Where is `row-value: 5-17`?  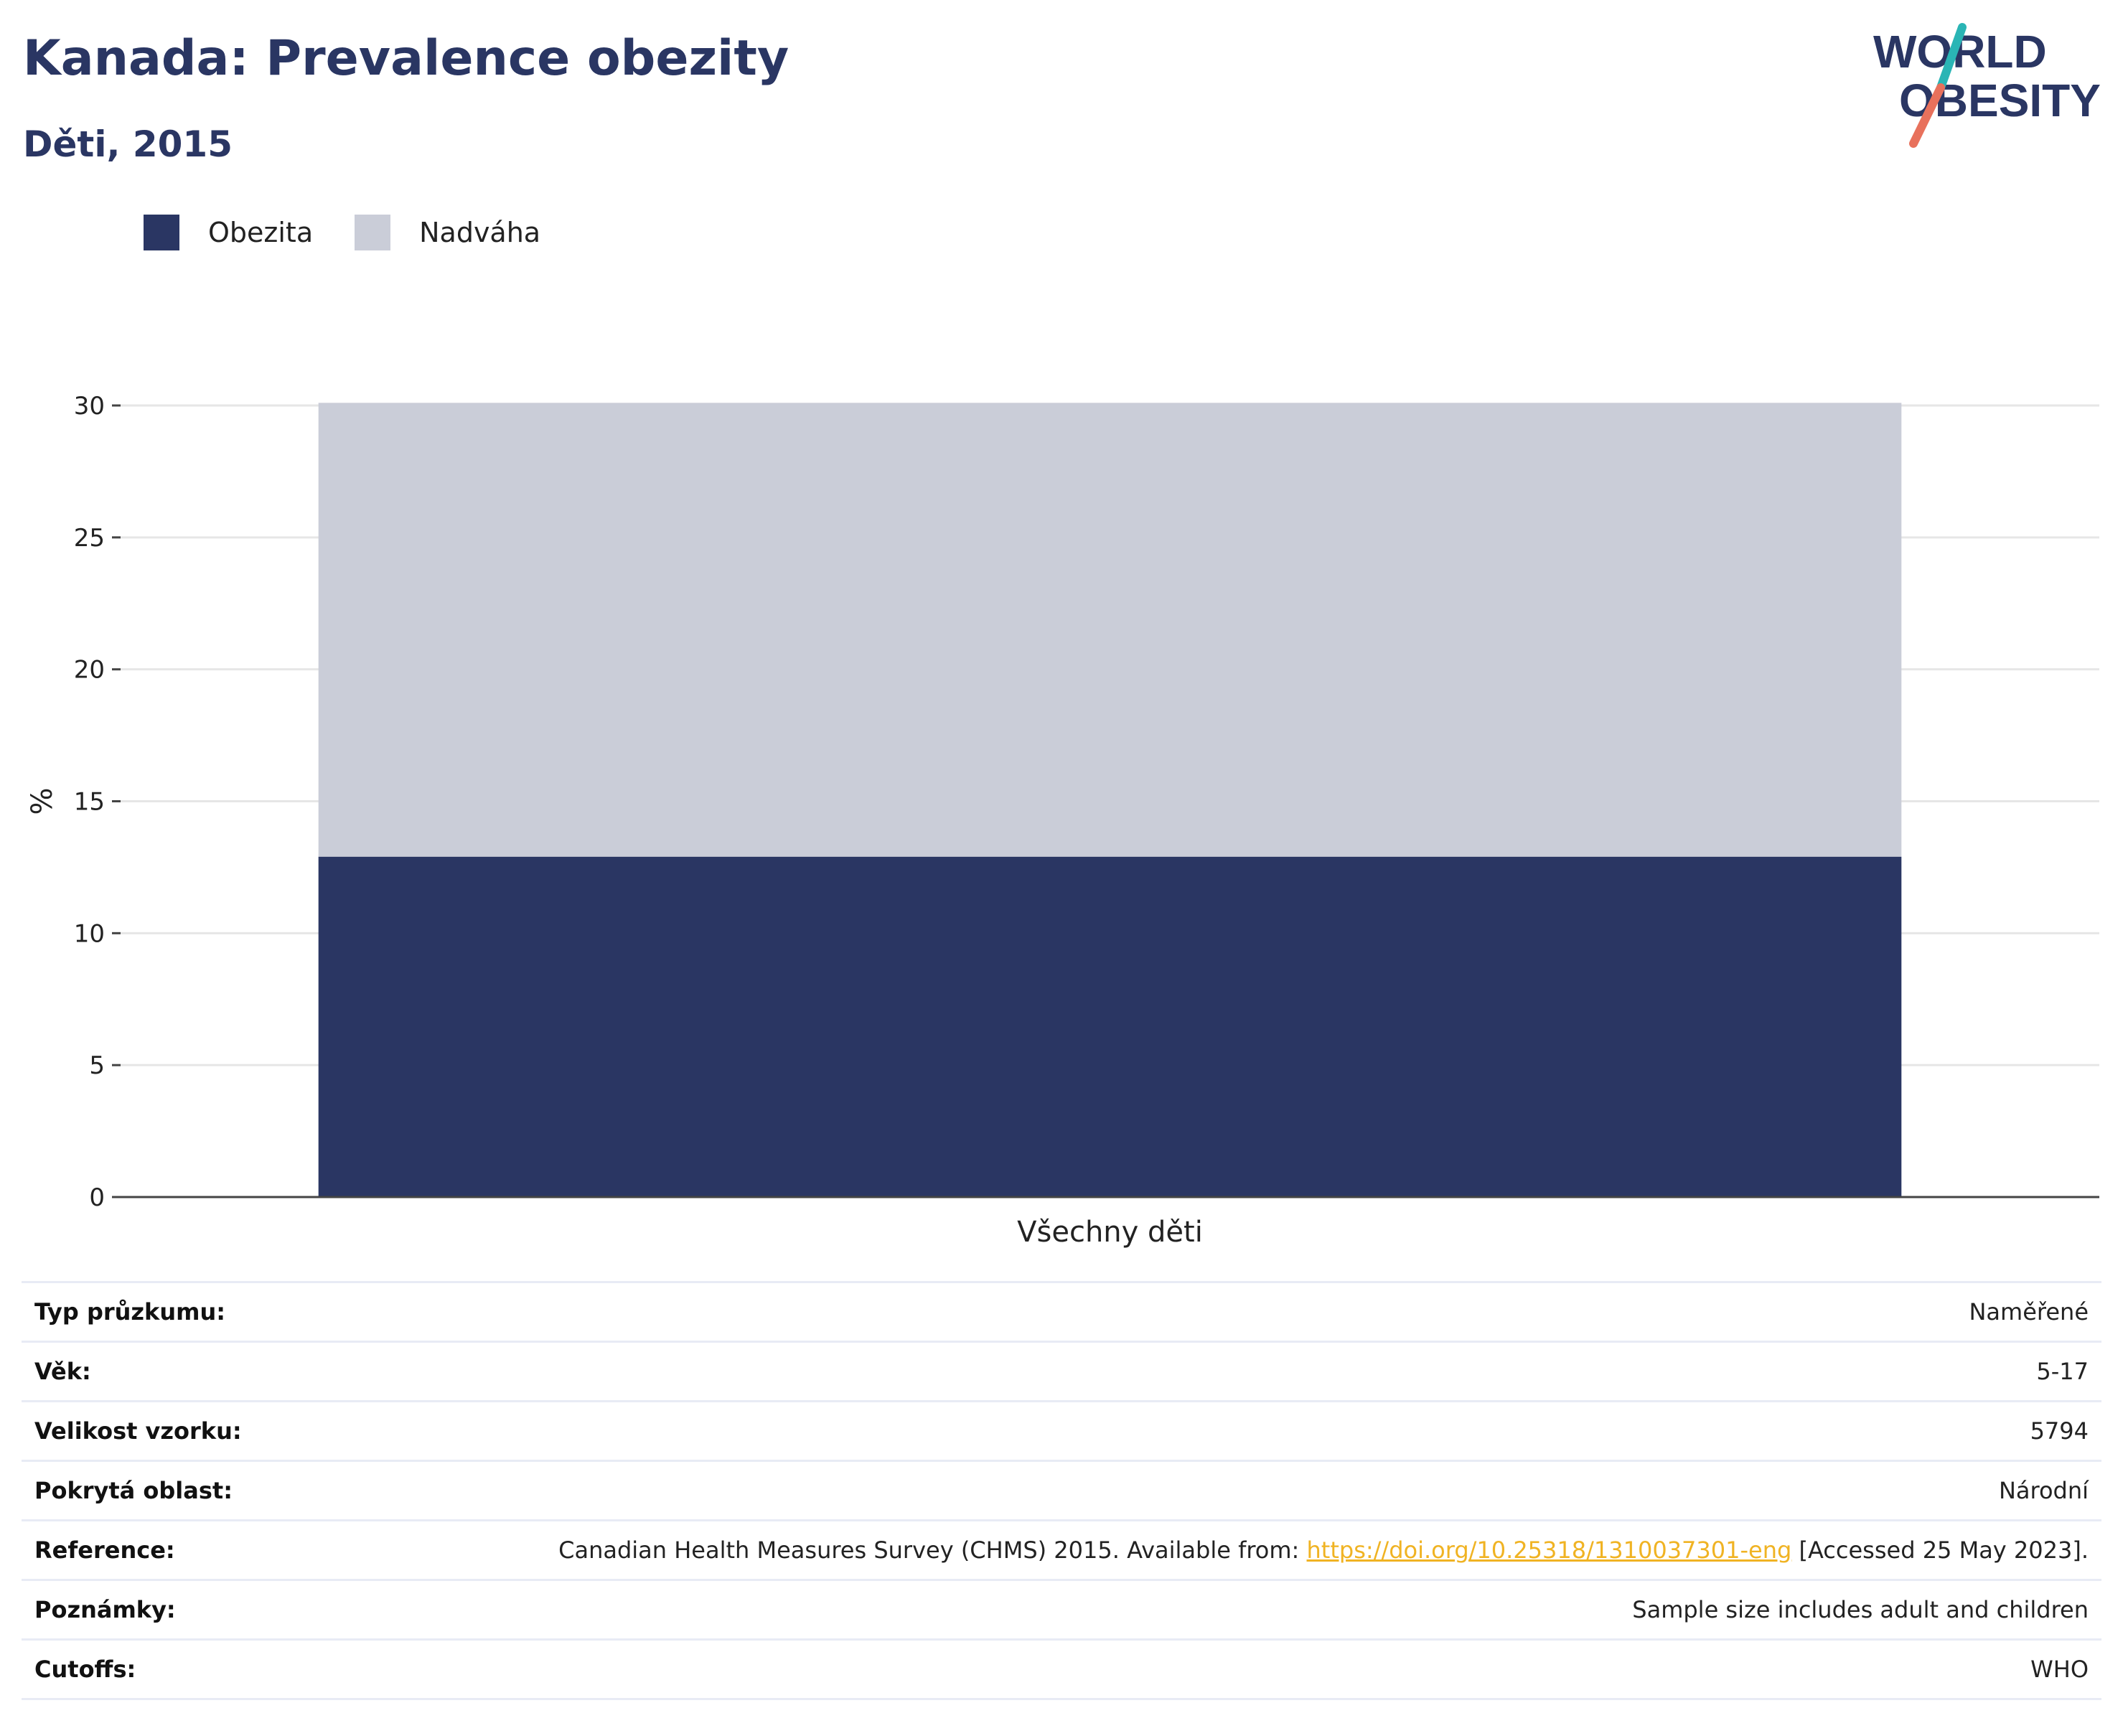
row-value: 5-17 is located at coordinates (2062, 1371).